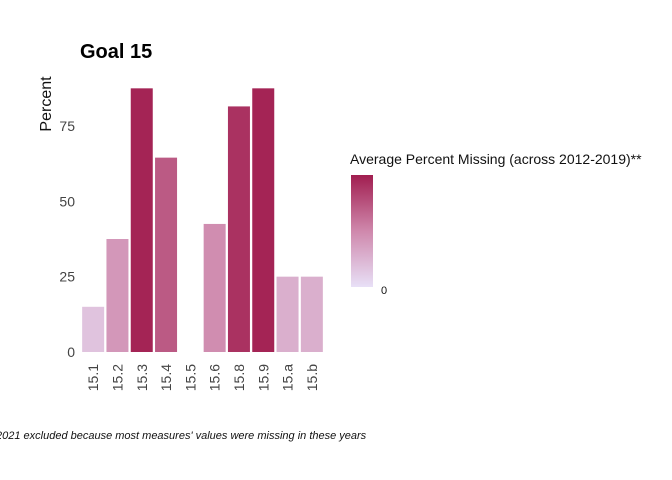 The height and width of the screenshot is (480, 672). What do you see at coordinates (67, 126) in the screenshot?
I see `y-tick-label: 75` at bounding box center [67, 126].